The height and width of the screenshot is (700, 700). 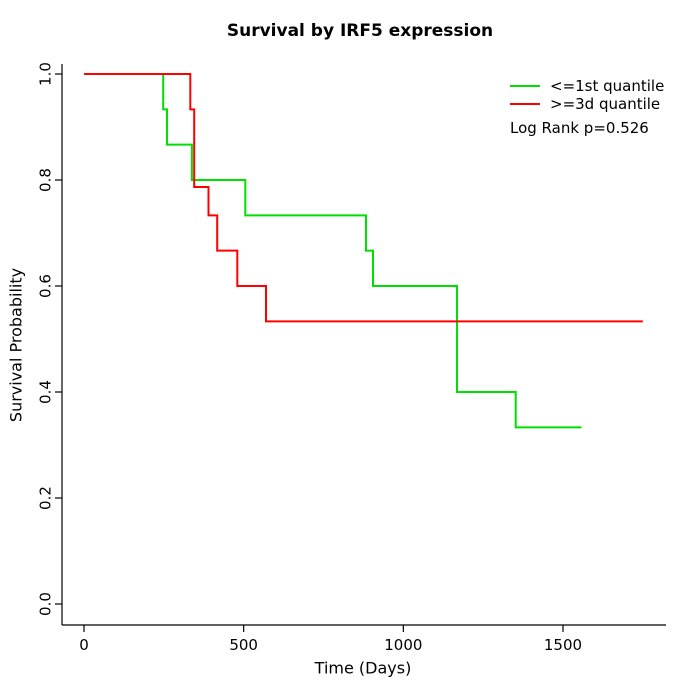 I want to click on legend: <=1st quantile >=3d quantile, so click(x=587, y=95).